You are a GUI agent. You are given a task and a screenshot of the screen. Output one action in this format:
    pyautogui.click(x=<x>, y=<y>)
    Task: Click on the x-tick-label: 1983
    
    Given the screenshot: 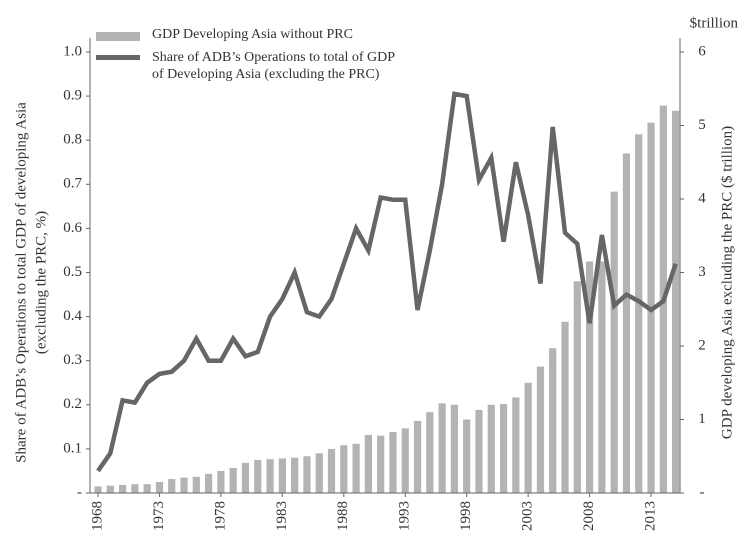 What is the action you would take?
    pyautogui.click(x=282, y=516)
    